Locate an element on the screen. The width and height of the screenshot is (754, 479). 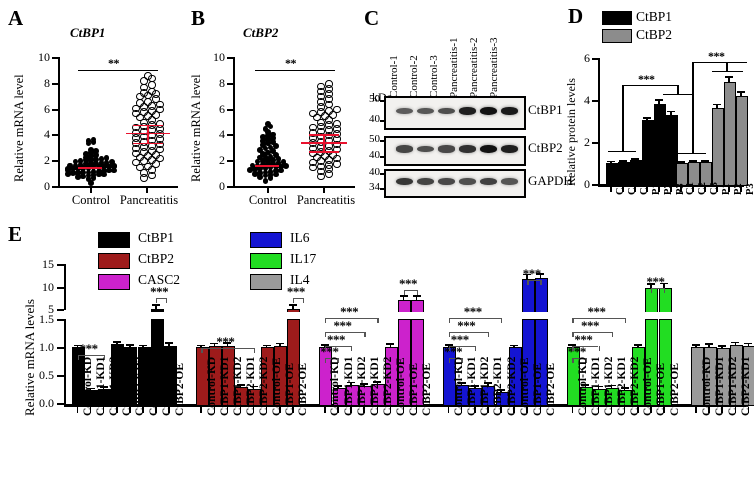
panel-a-xlabel-control: Control is located at coordinates (91, 200).